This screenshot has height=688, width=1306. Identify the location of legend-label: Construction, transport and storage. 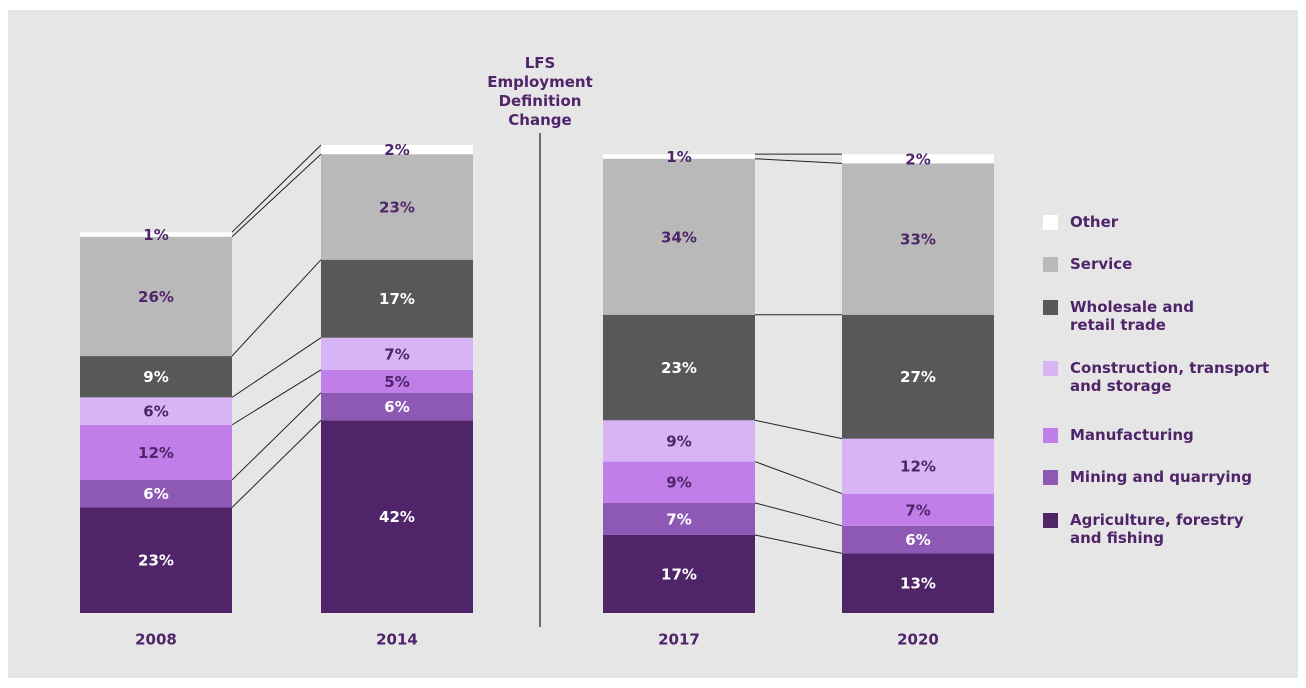
(1170, 377).